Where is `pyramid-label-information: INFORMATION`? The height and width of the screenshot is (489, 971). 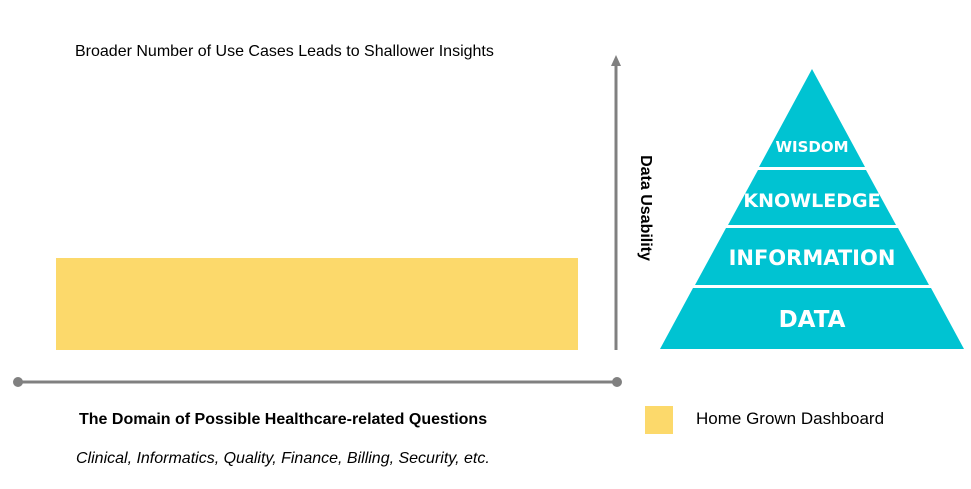 pyramid-label-information: INFORMATION is located at coordinates (812, 258).